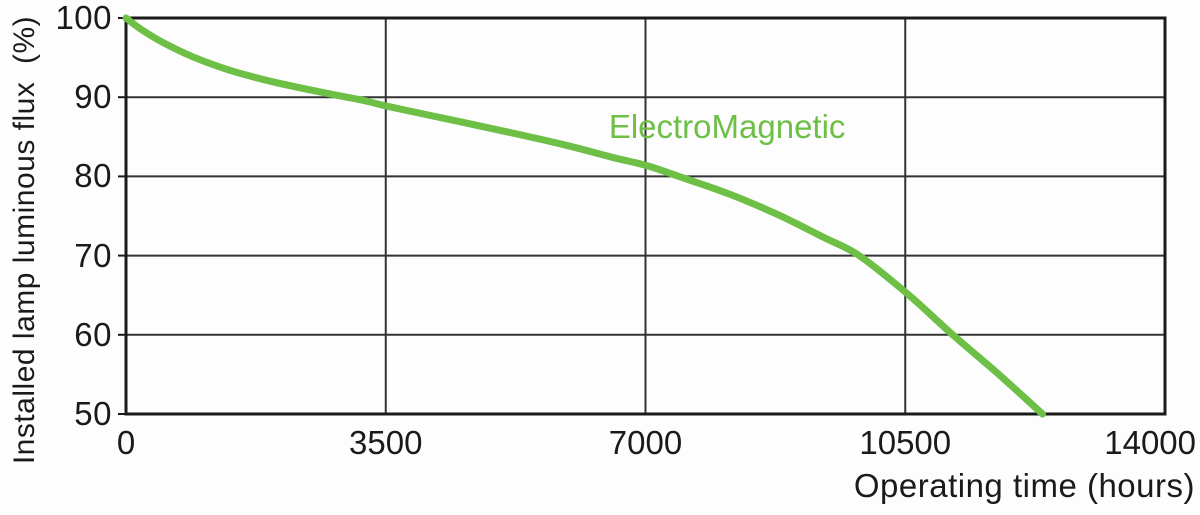 Image resolution: width=1200 pixels, height=515 pixels. Describe the element at coordinates (93, 334) in the screenshot. I see `y-tick-label: 60` at that location.